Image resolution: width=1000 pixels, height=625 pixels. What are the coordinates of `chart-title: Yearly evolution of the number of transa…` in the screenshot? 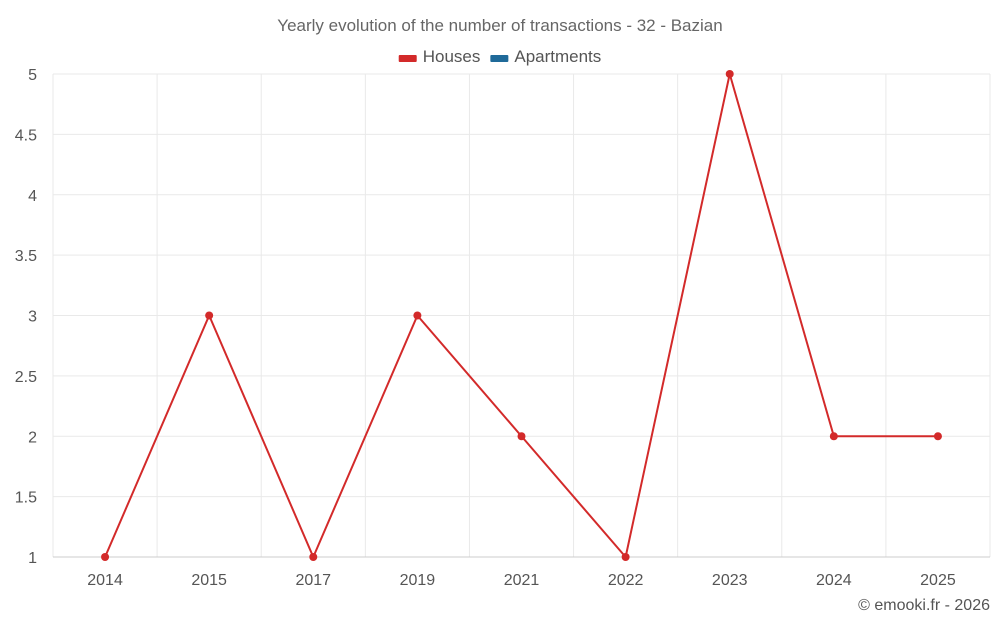 It's located at (499, 25).